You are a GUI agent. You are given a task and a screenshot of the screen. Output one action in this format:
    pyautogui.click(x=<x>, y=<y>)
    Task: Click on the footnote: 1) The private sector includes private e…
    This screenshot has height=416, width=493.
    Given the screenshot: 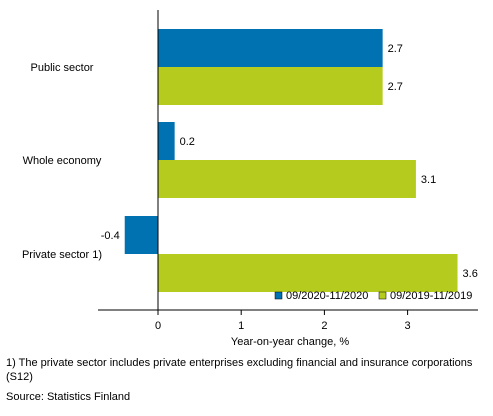 What is the action you would take?
    pyautogui.click(x=239, y=370)
    